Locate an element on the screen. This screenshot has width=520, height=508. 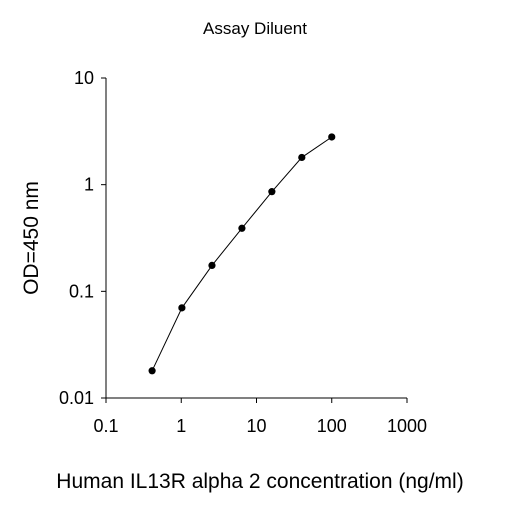
y-axis-ticks: 0.01 0.1 1 10 is located at coordinates (82, 238).